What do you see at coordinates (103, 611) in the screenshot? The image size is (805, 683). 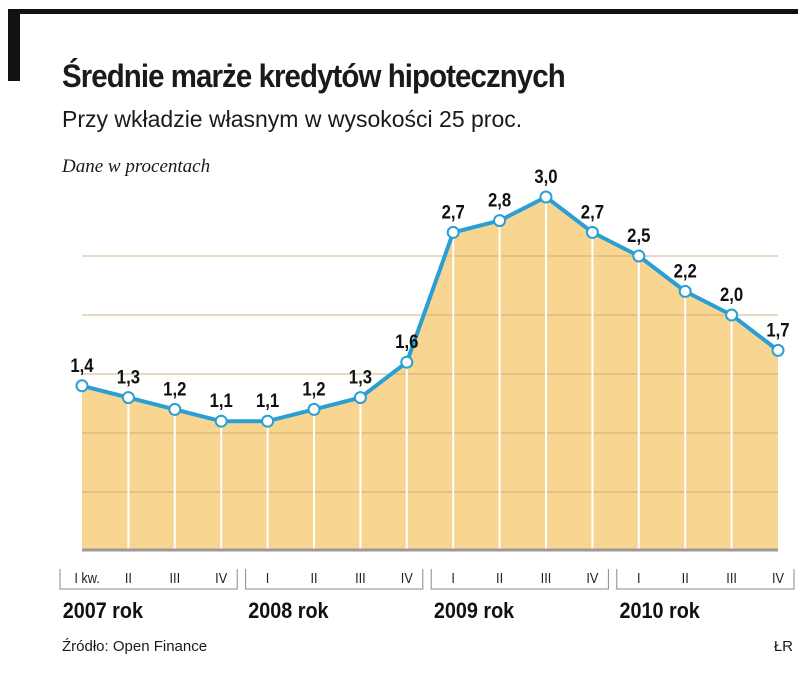 I see `year-label: 2007 rok` at bounding box center [103, 611].